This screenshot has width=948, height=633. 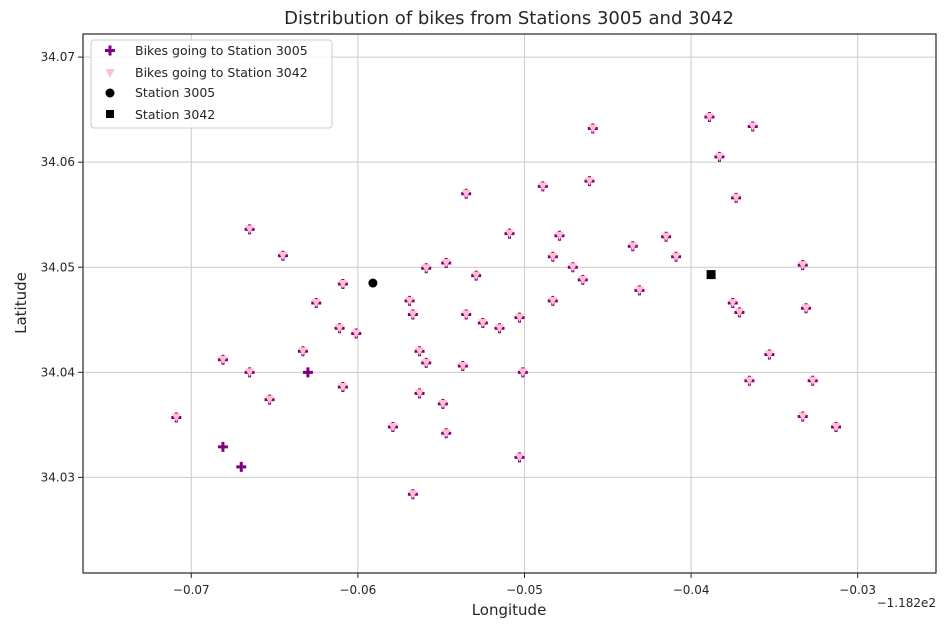 What do you see at coordinates (58, 477) in the screenshot?
I see `y-tick-label: 34.03` at bounding box center [58, 477].